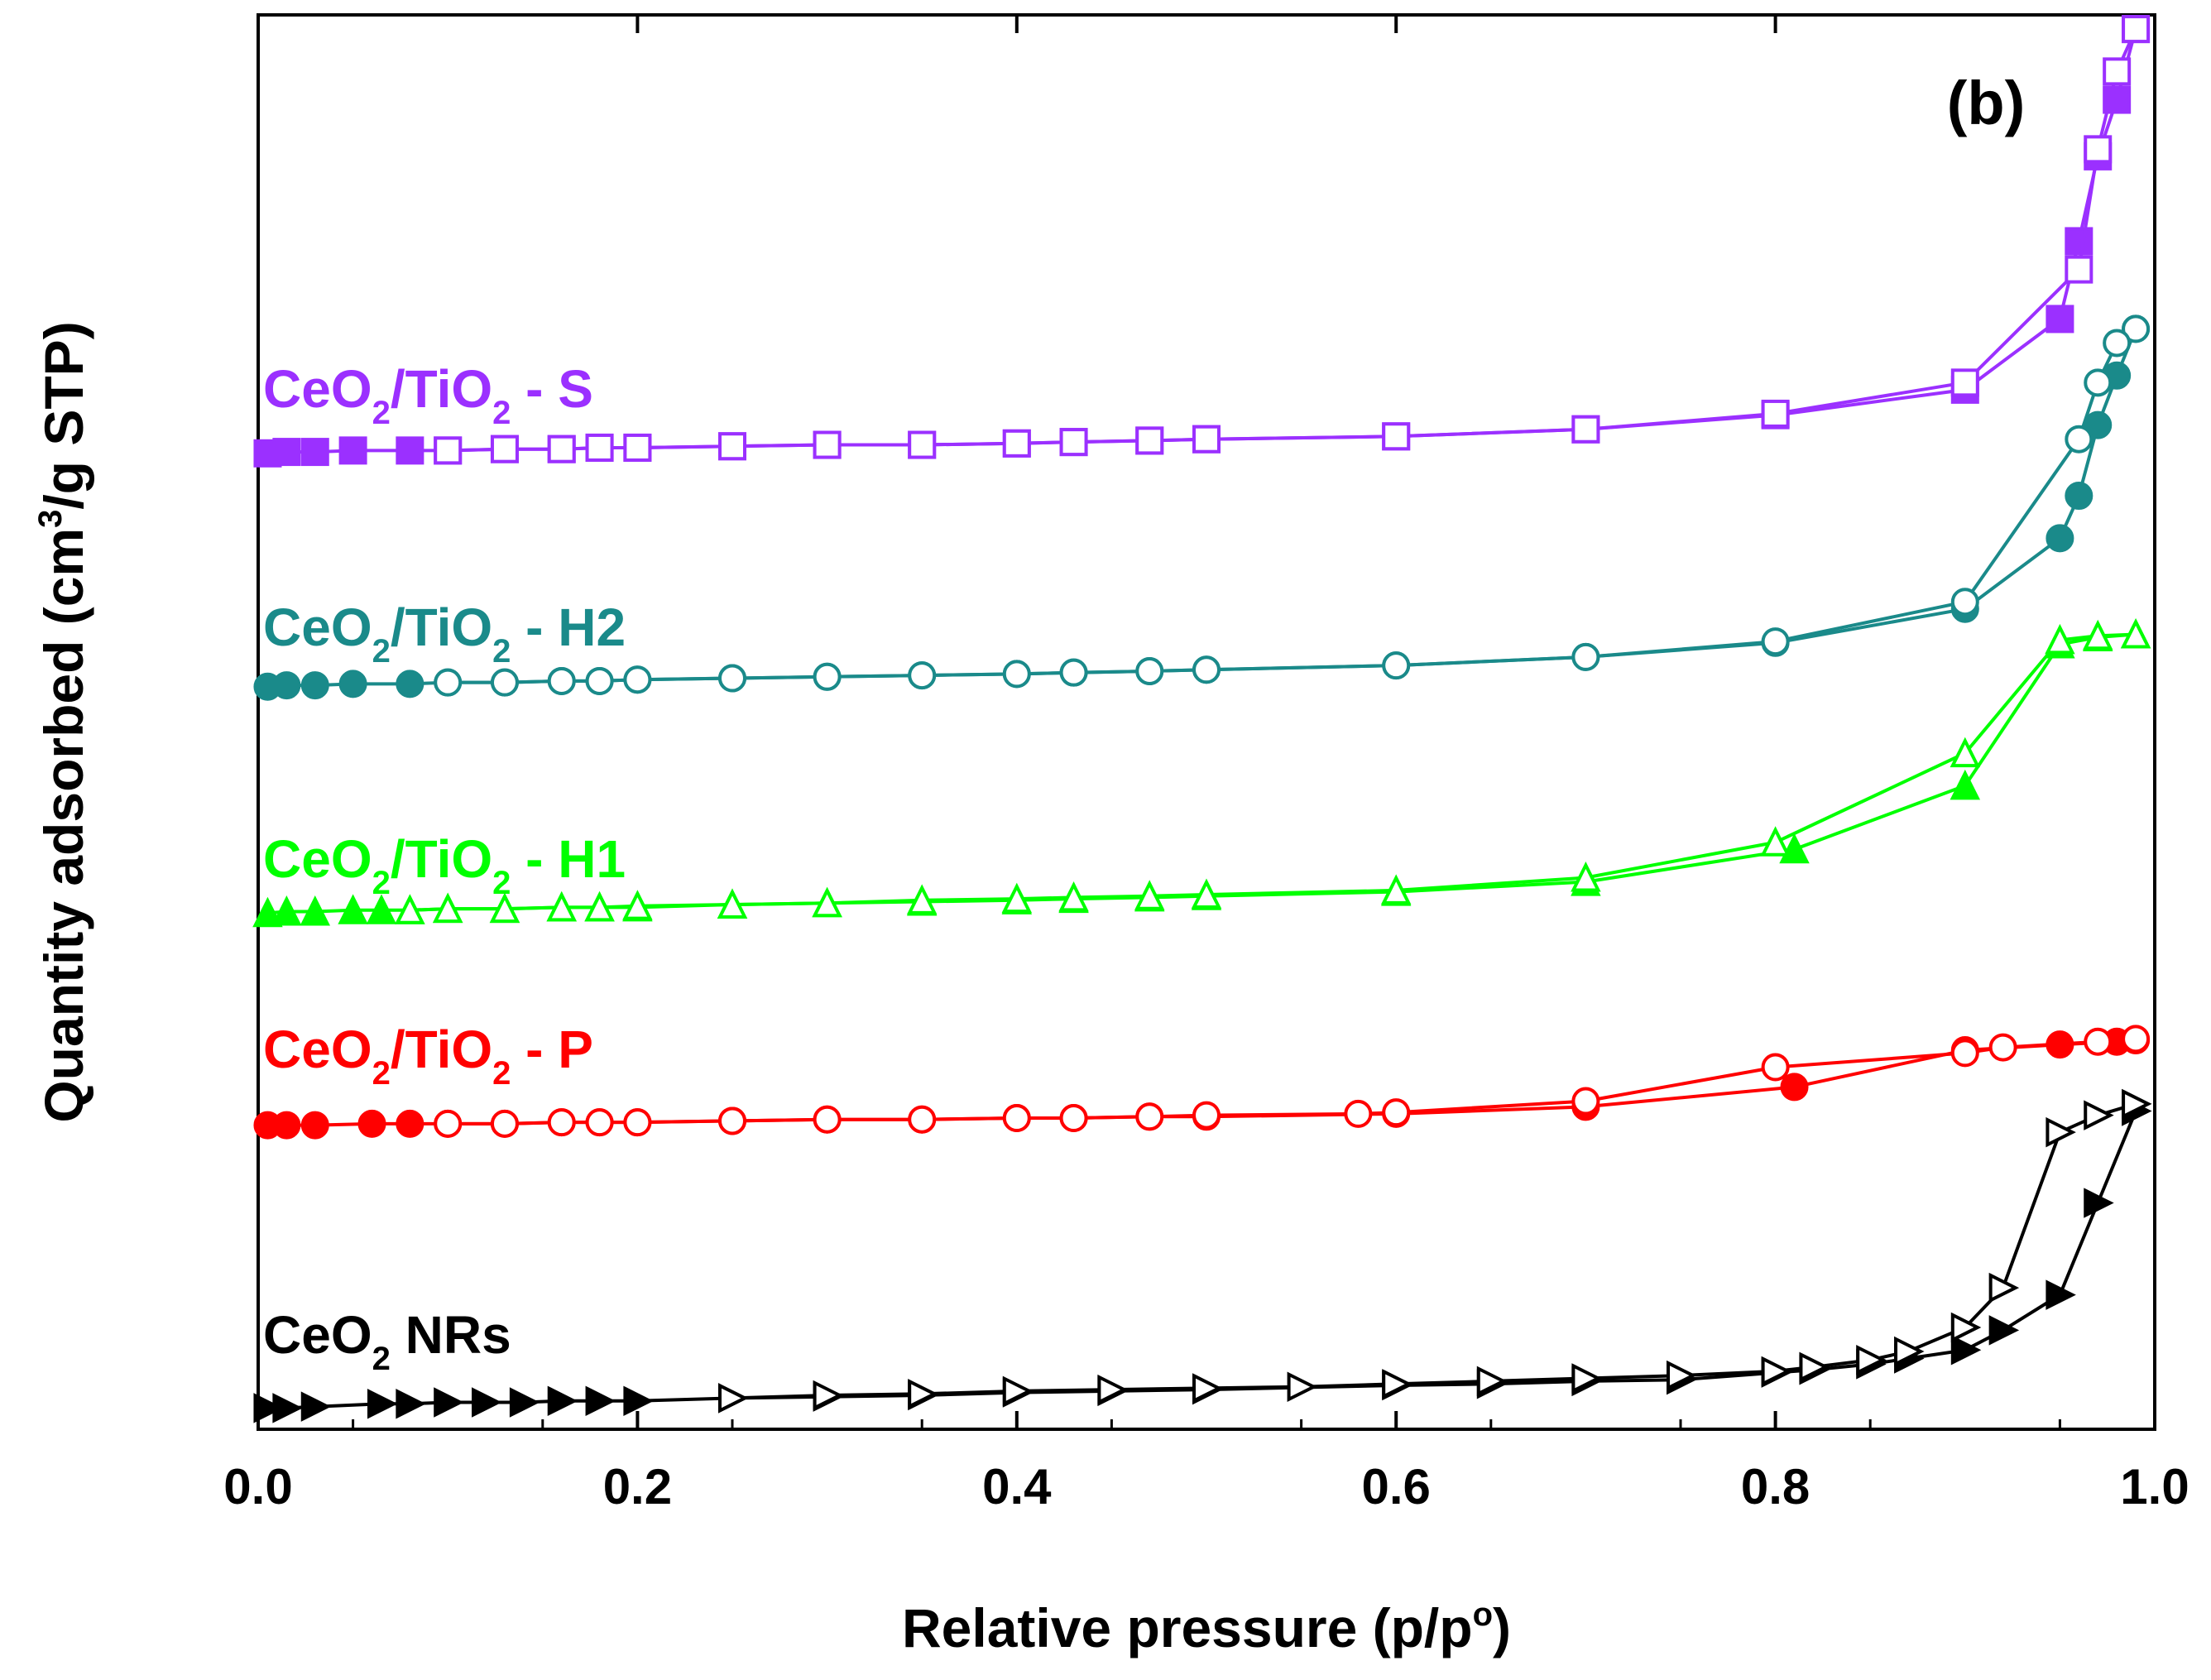 This screenshot has height=1680, width=2211. I want to click on series-label-0: CeO2 NRs, so click(387, 1341).